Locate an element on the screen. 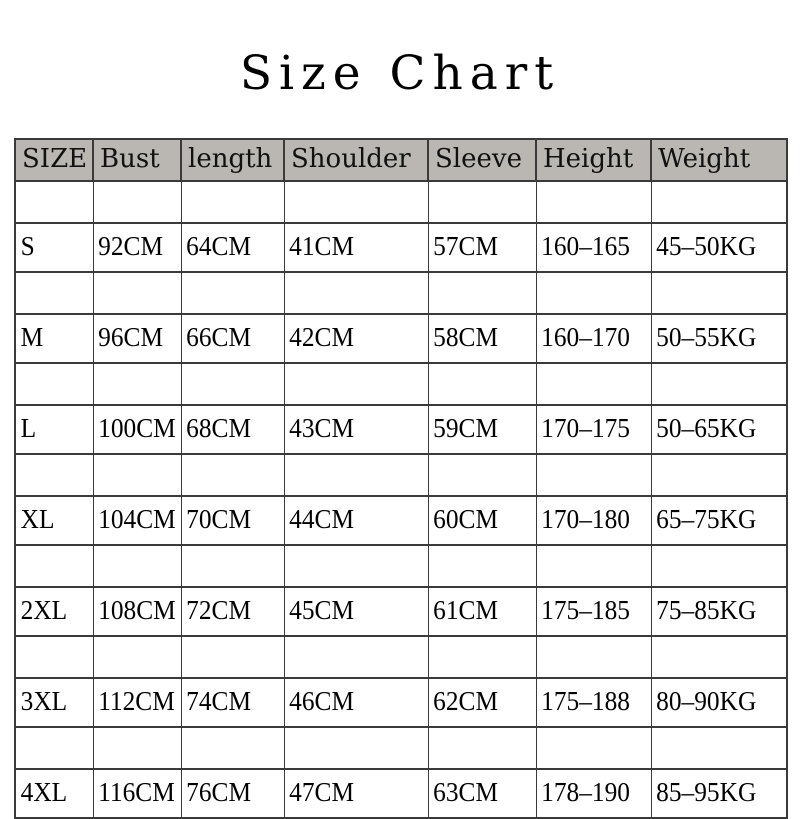 The height and width of the screenshot is (819, 800). cell-text: 116CM is located at coordinates (136, 792).